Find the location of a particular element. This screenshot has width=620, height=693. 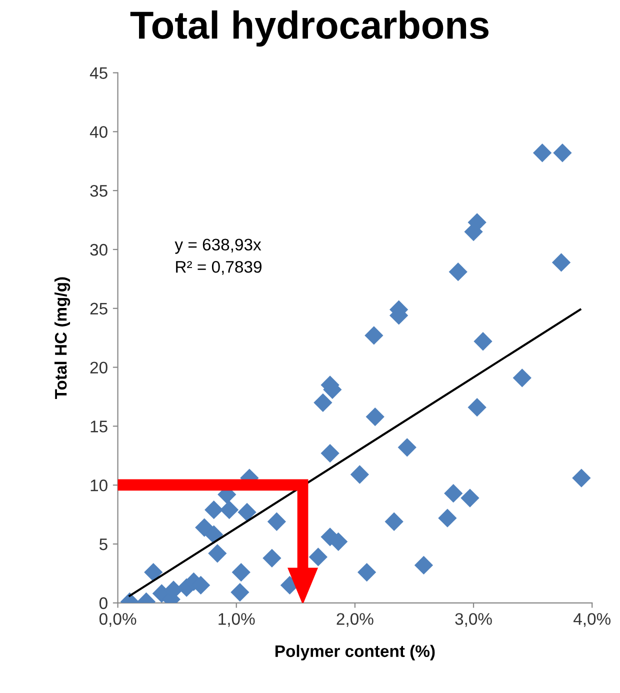

x-tick-label: 3,0% is located at coordinates (473, 620).